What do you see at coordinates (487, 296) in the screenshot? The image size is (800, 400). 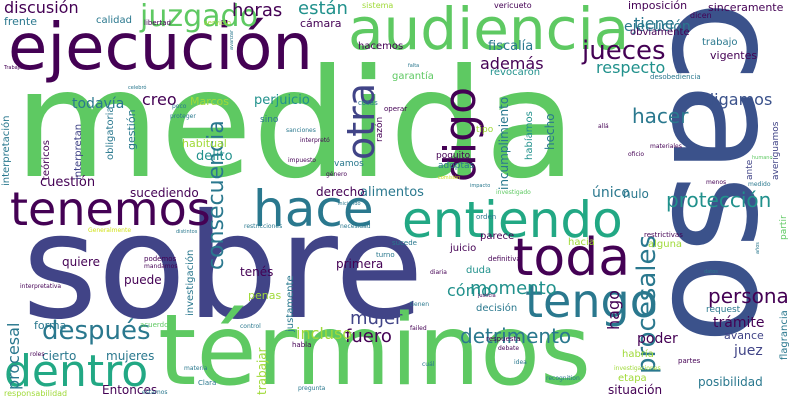 I see `word: justicia` at bounding box center [487, 296].